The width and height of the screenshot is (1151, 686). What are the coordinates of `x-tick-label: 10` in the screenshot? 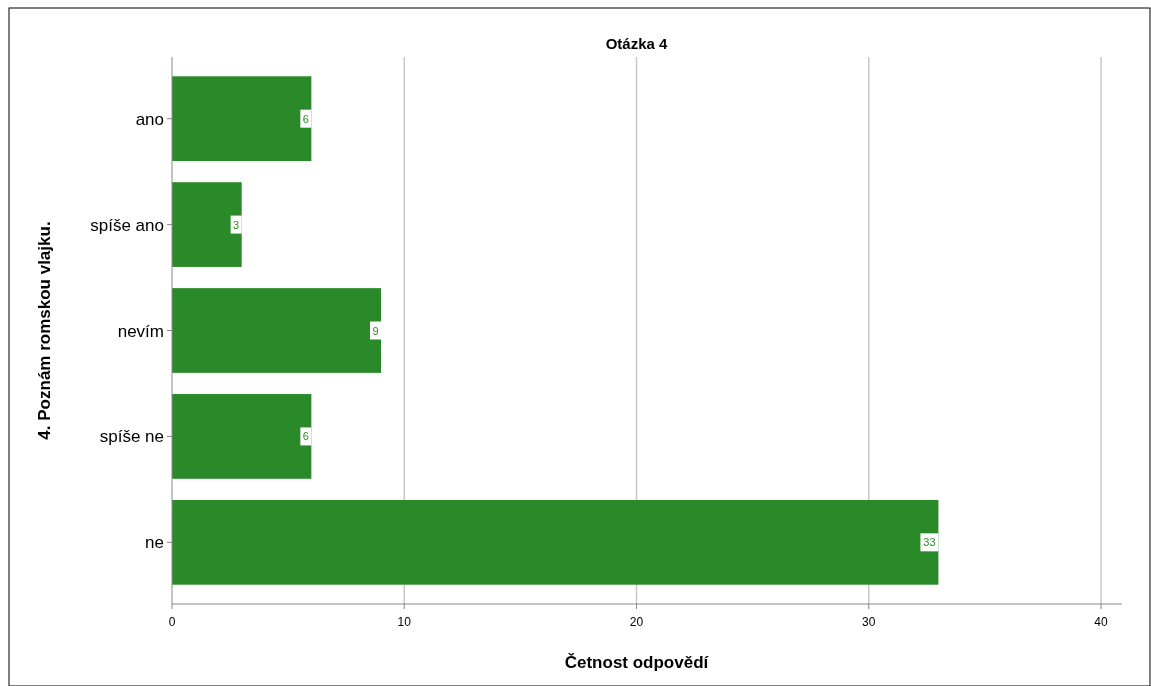 It's located at (404, 622).